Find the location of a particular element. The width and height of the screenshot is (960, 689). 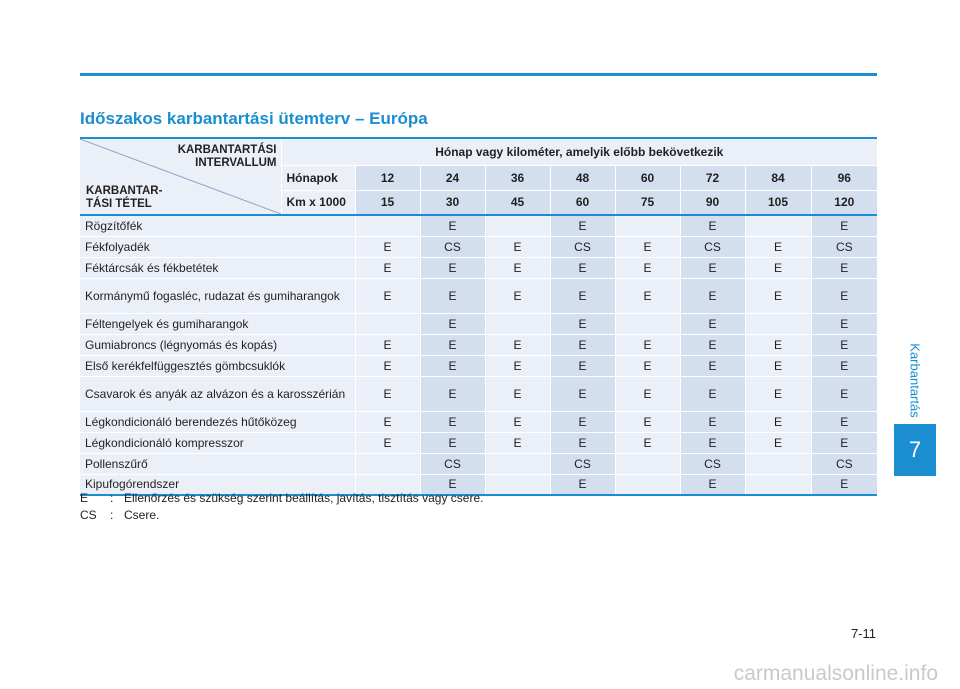

km-value: 105 is located at coordinates (777, 202).